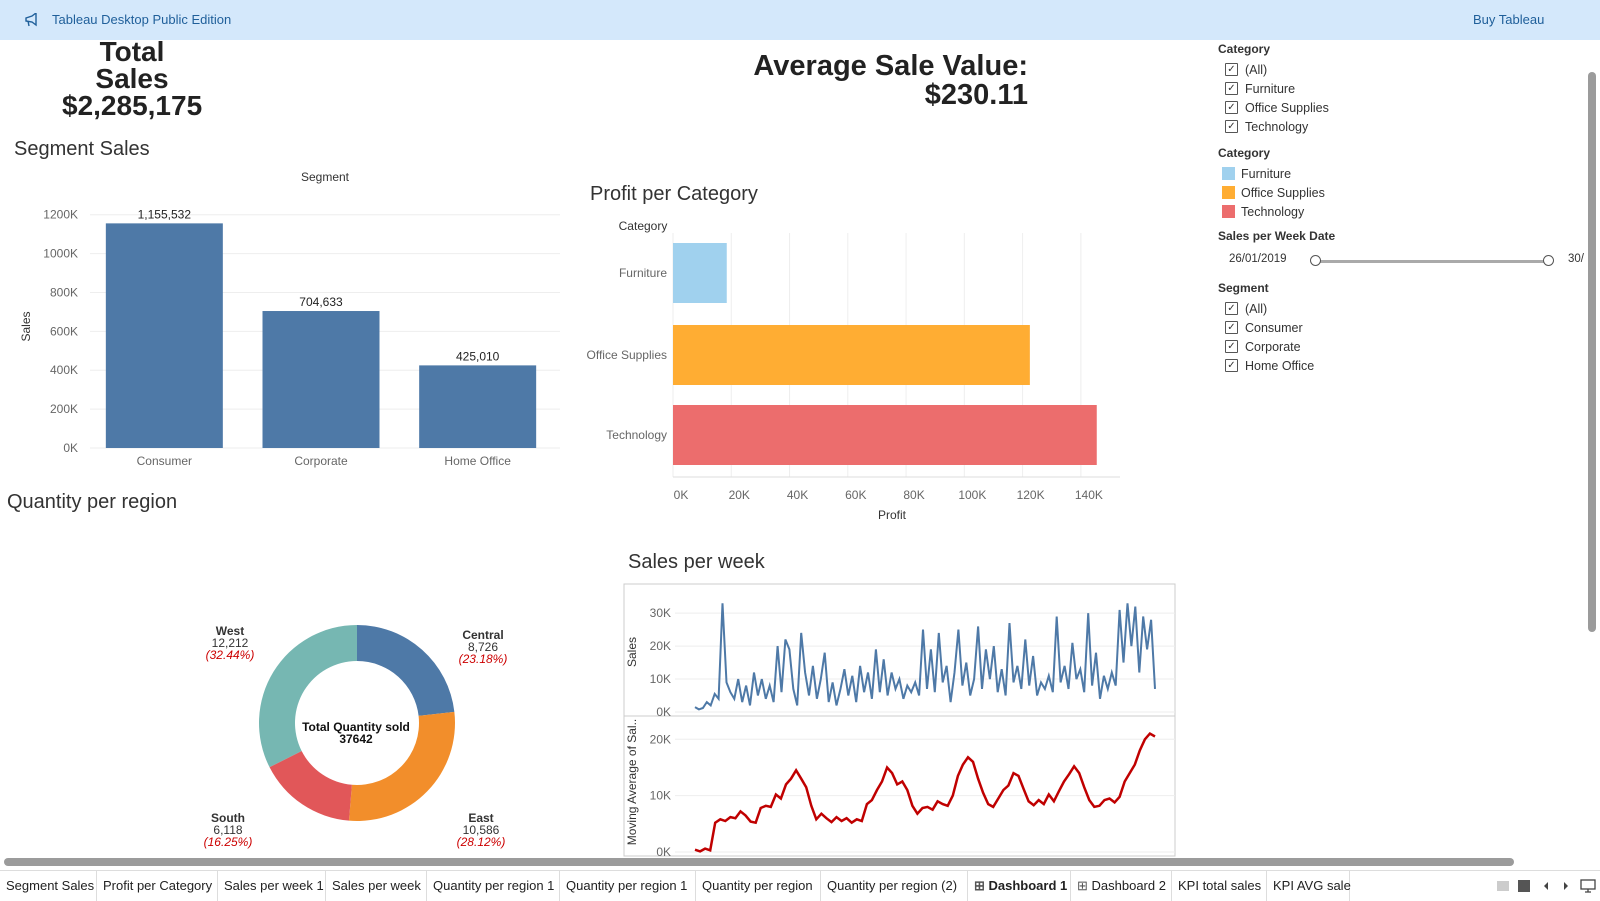  I want to click on y-tick-label: Office Supplies, so click(627, 355).